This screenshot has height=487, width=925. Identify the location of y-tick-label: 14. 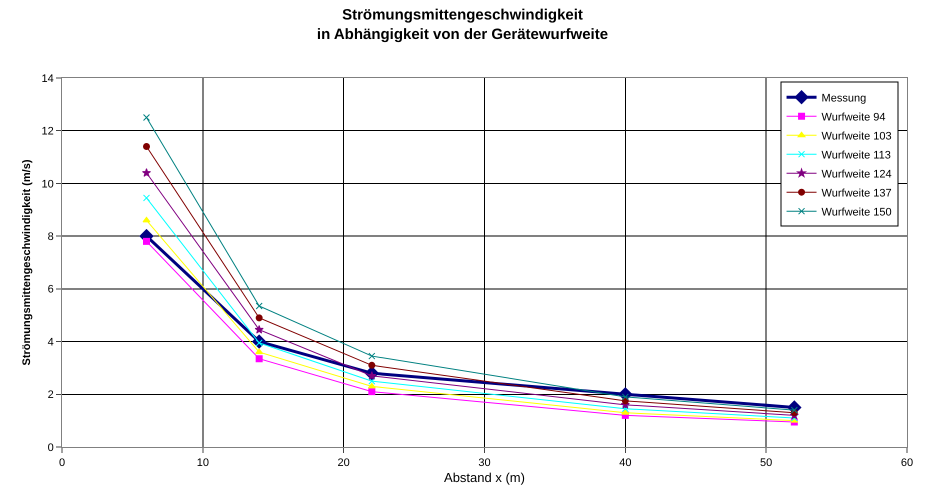
(48, 78).